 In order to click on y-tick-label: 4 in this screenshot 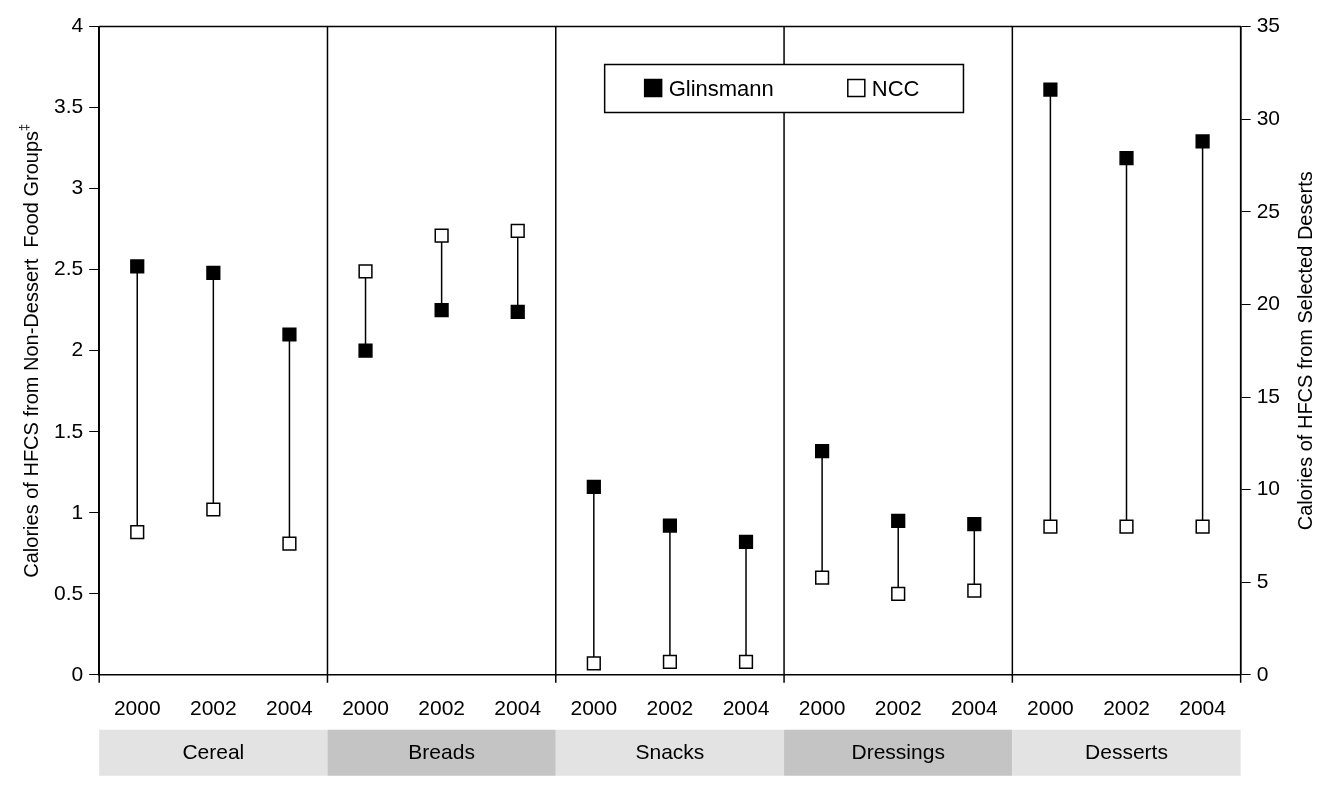, I will do `click(77, 25)`.